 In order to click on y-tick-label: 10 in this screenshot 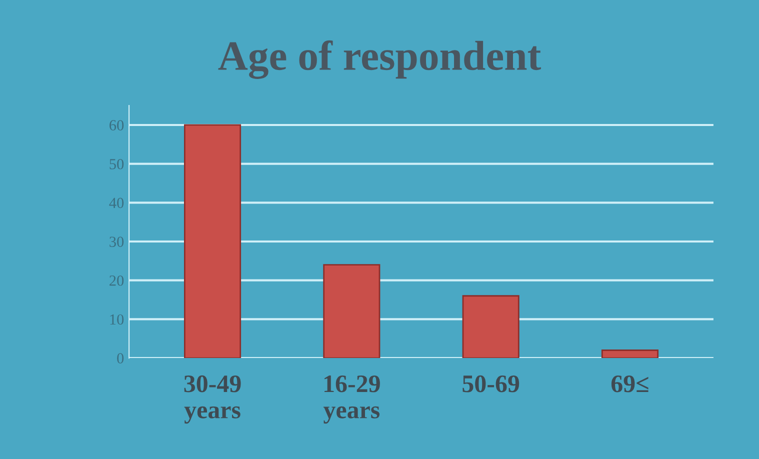, I will do `click(117, 319)`.